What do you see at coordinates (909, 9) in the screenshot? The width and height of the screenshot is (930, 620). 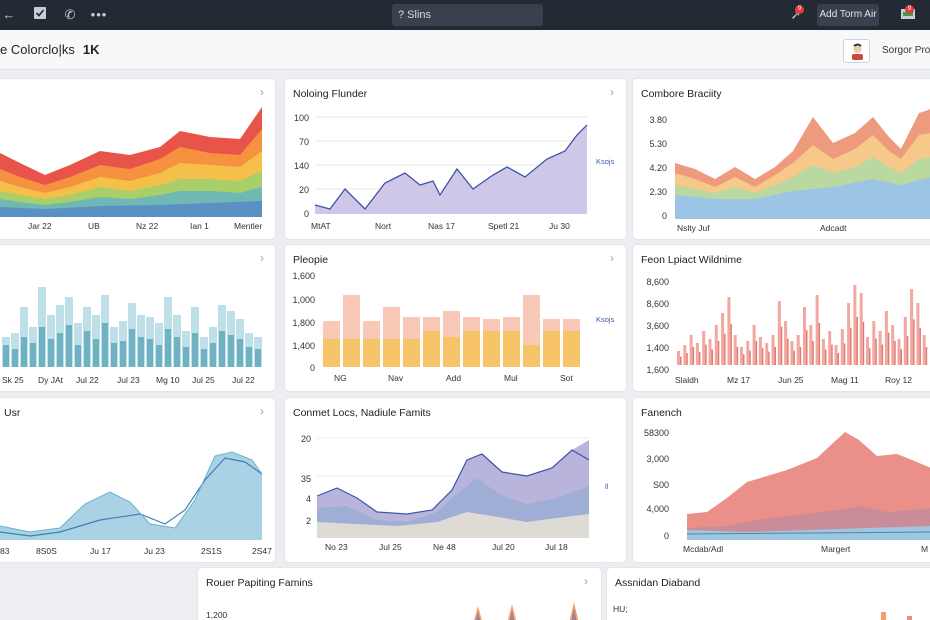 I see `inbox-badge: 9` at bounding box center [909, 9].